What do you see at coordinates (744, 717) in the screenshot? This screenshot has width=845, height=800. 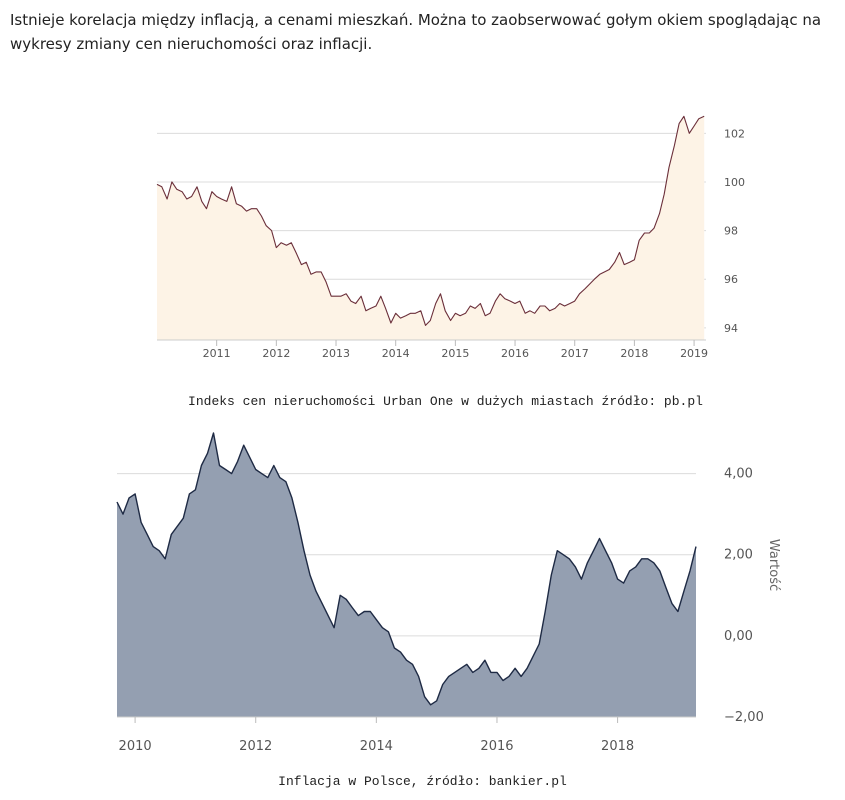 I see `y-tick-label: −2,00` at bounding box center [744, 717].